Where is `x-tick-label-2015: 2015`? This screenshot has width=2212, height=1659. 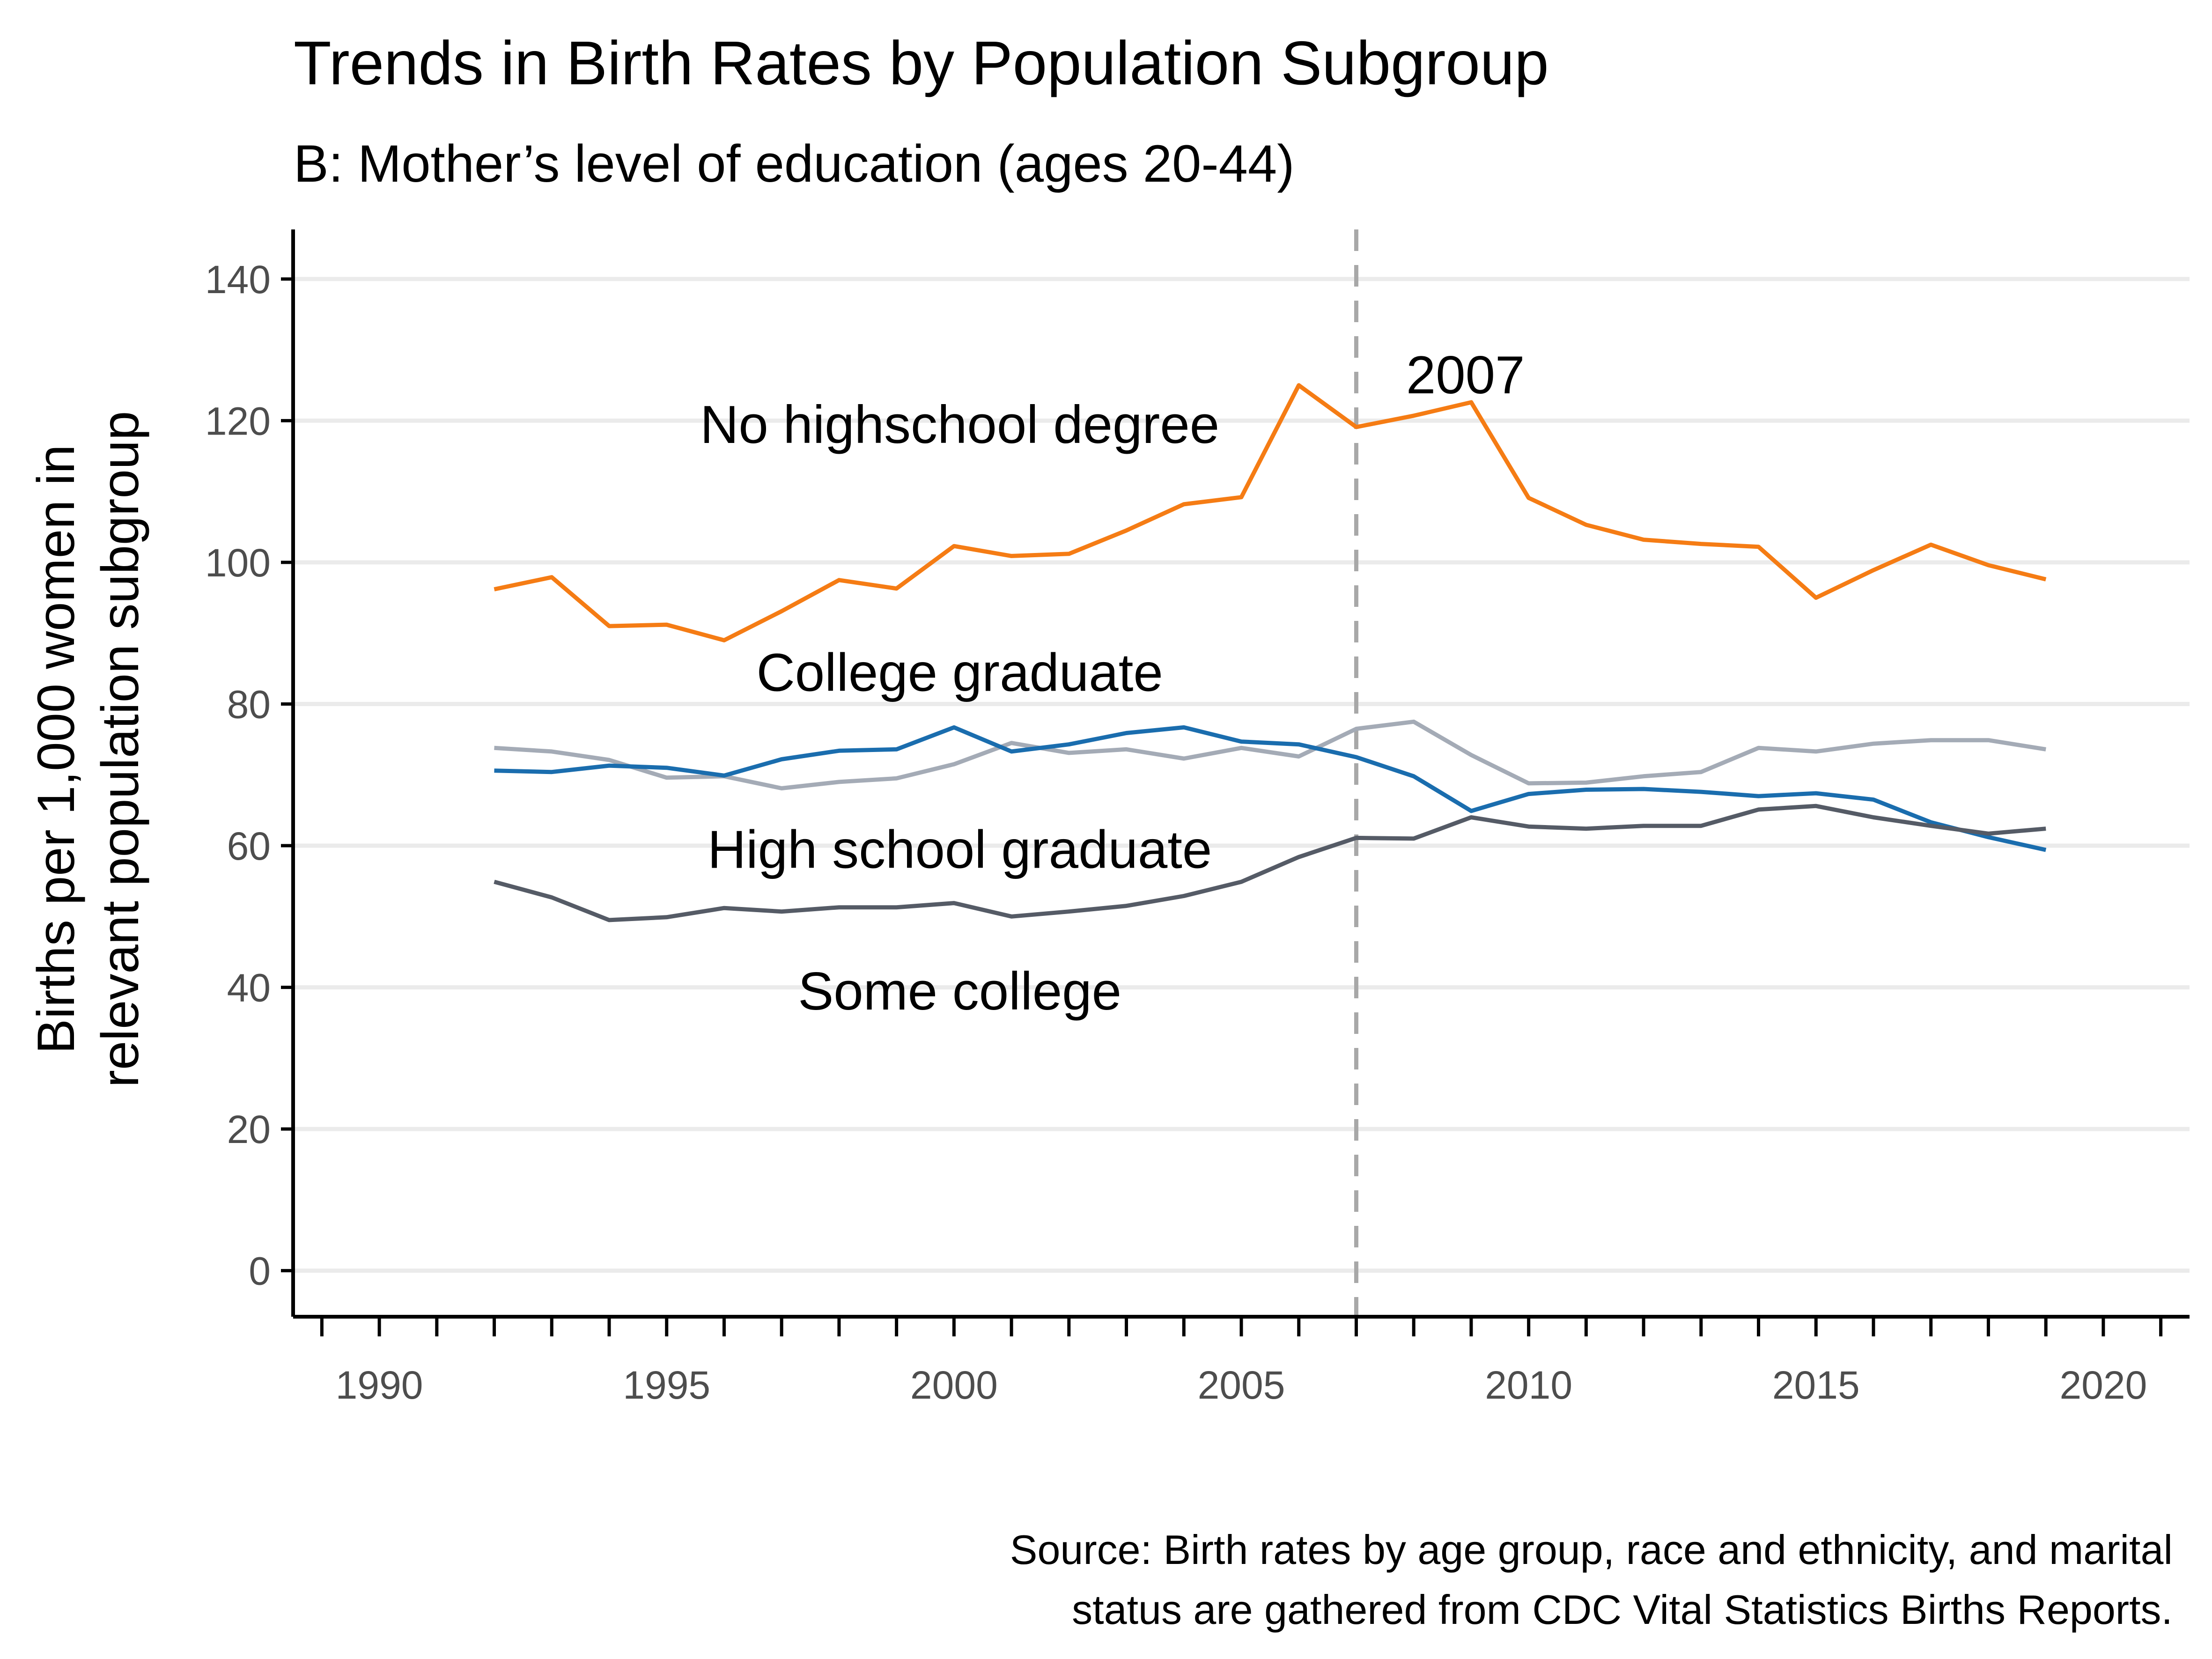 x-tick-label-2015: 2015 is located at coordinates (1816, 1385).